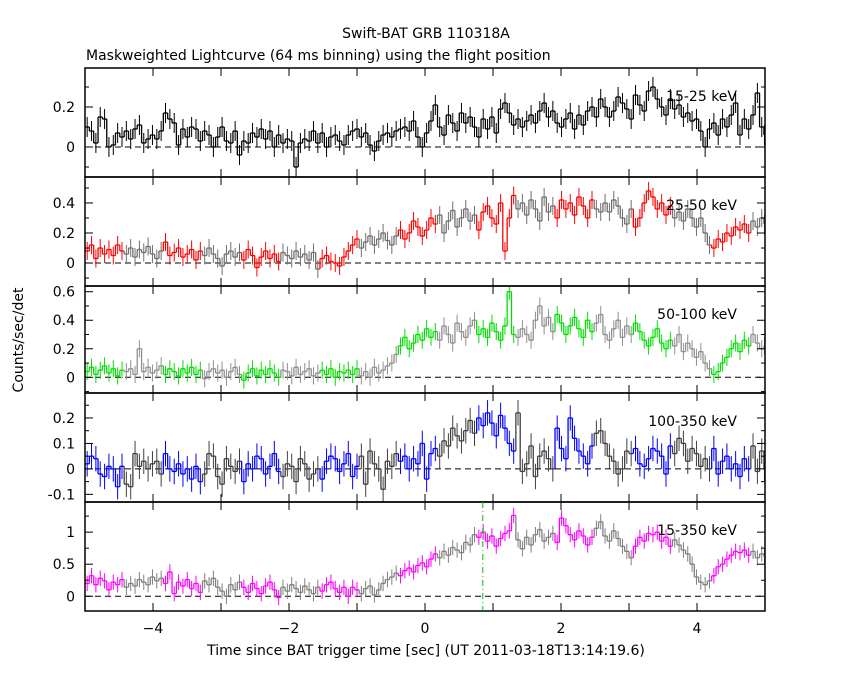 The width and height of the screenshot is (850, 680). I want to click on chart-title: Swift-BAT GRB 110318A, so click(426, 34).